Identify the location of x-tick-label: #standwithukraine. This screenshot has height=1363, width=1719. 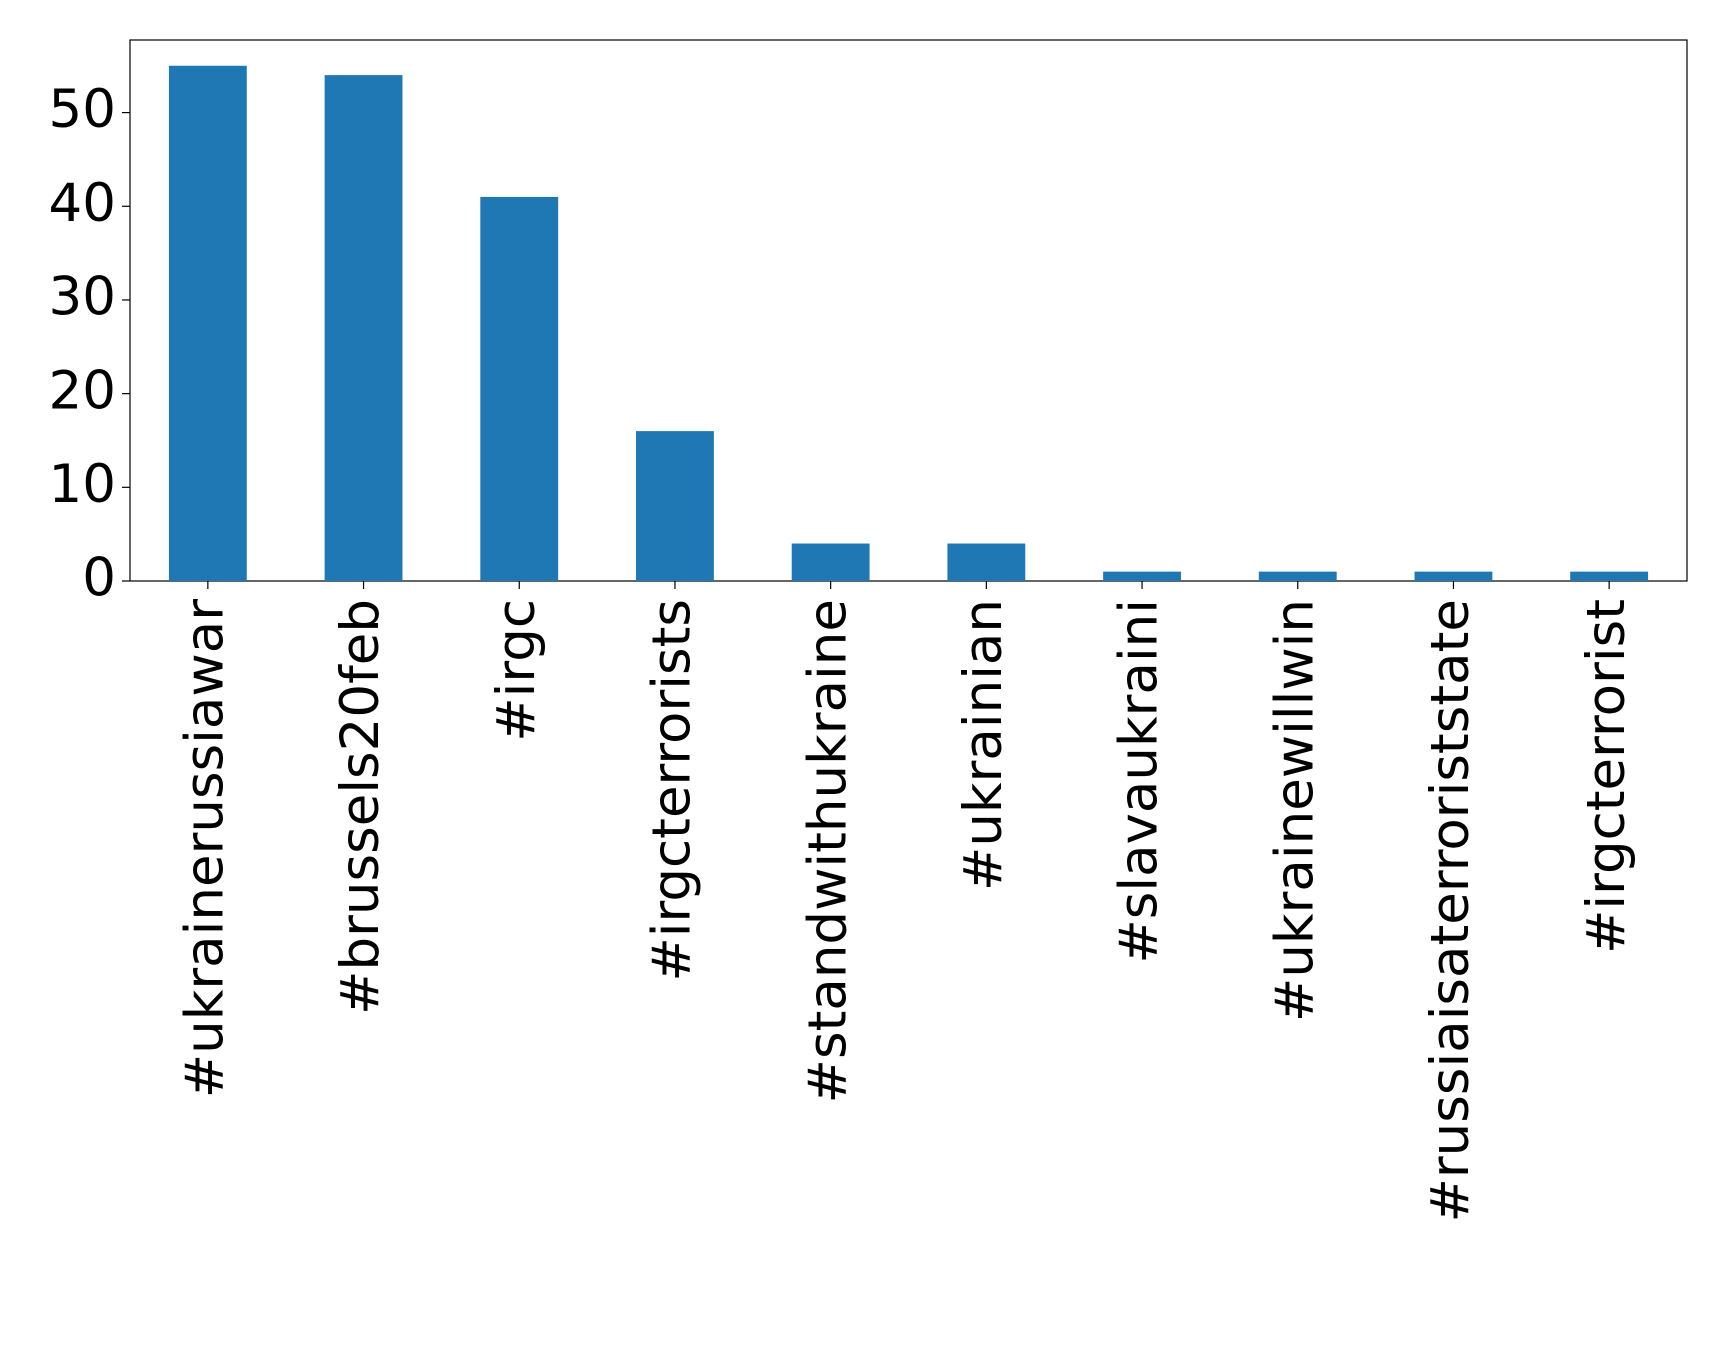
(827, 851).